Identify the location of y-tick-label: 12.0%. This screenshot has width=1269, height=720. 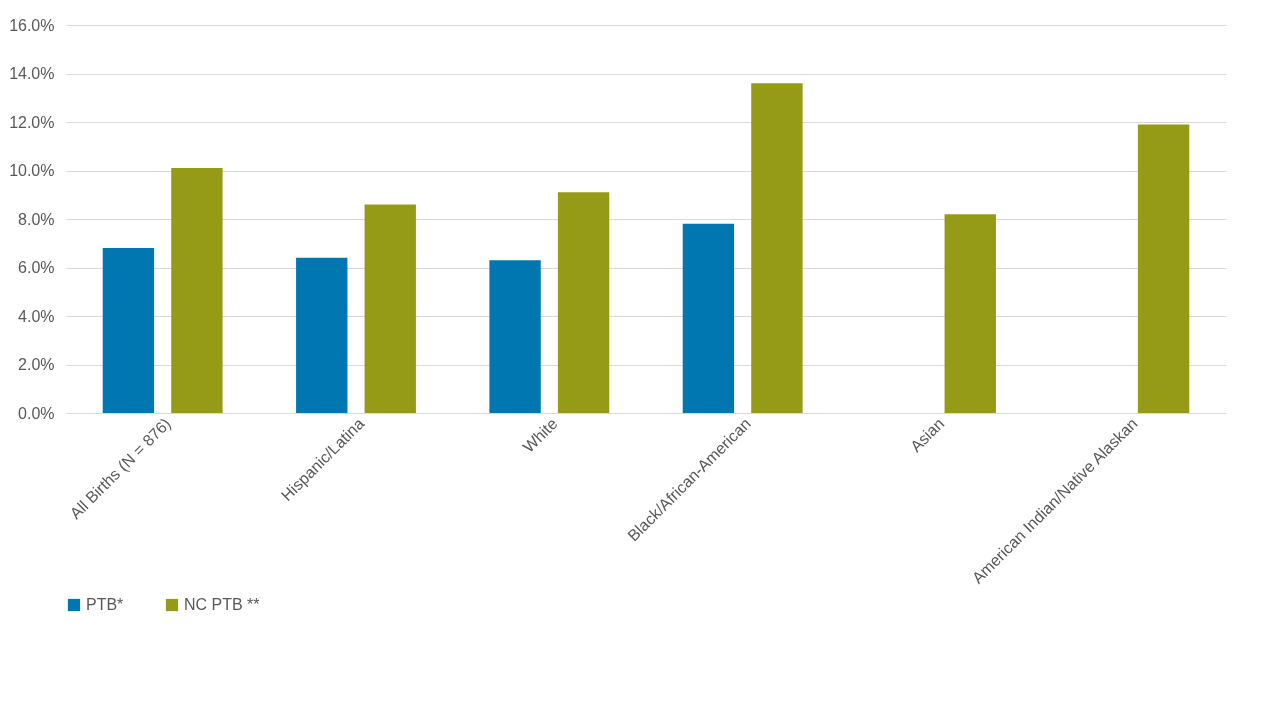
(32, 122).